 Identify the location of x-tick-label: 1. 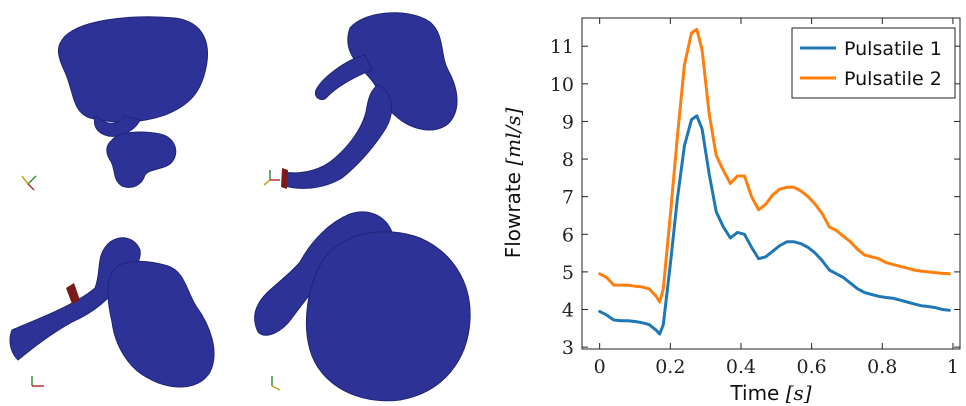
(953, 367).